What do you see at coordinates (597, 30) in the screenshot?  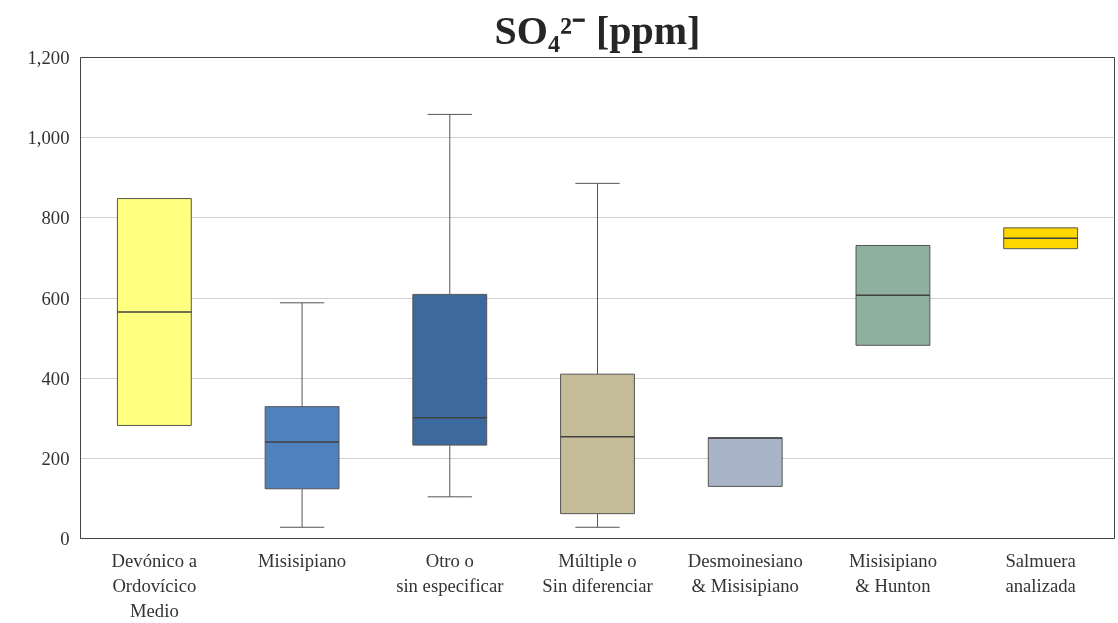 I see `chart-title: SO₄²⁻ [ppm]` at bounding box center [597, 30].